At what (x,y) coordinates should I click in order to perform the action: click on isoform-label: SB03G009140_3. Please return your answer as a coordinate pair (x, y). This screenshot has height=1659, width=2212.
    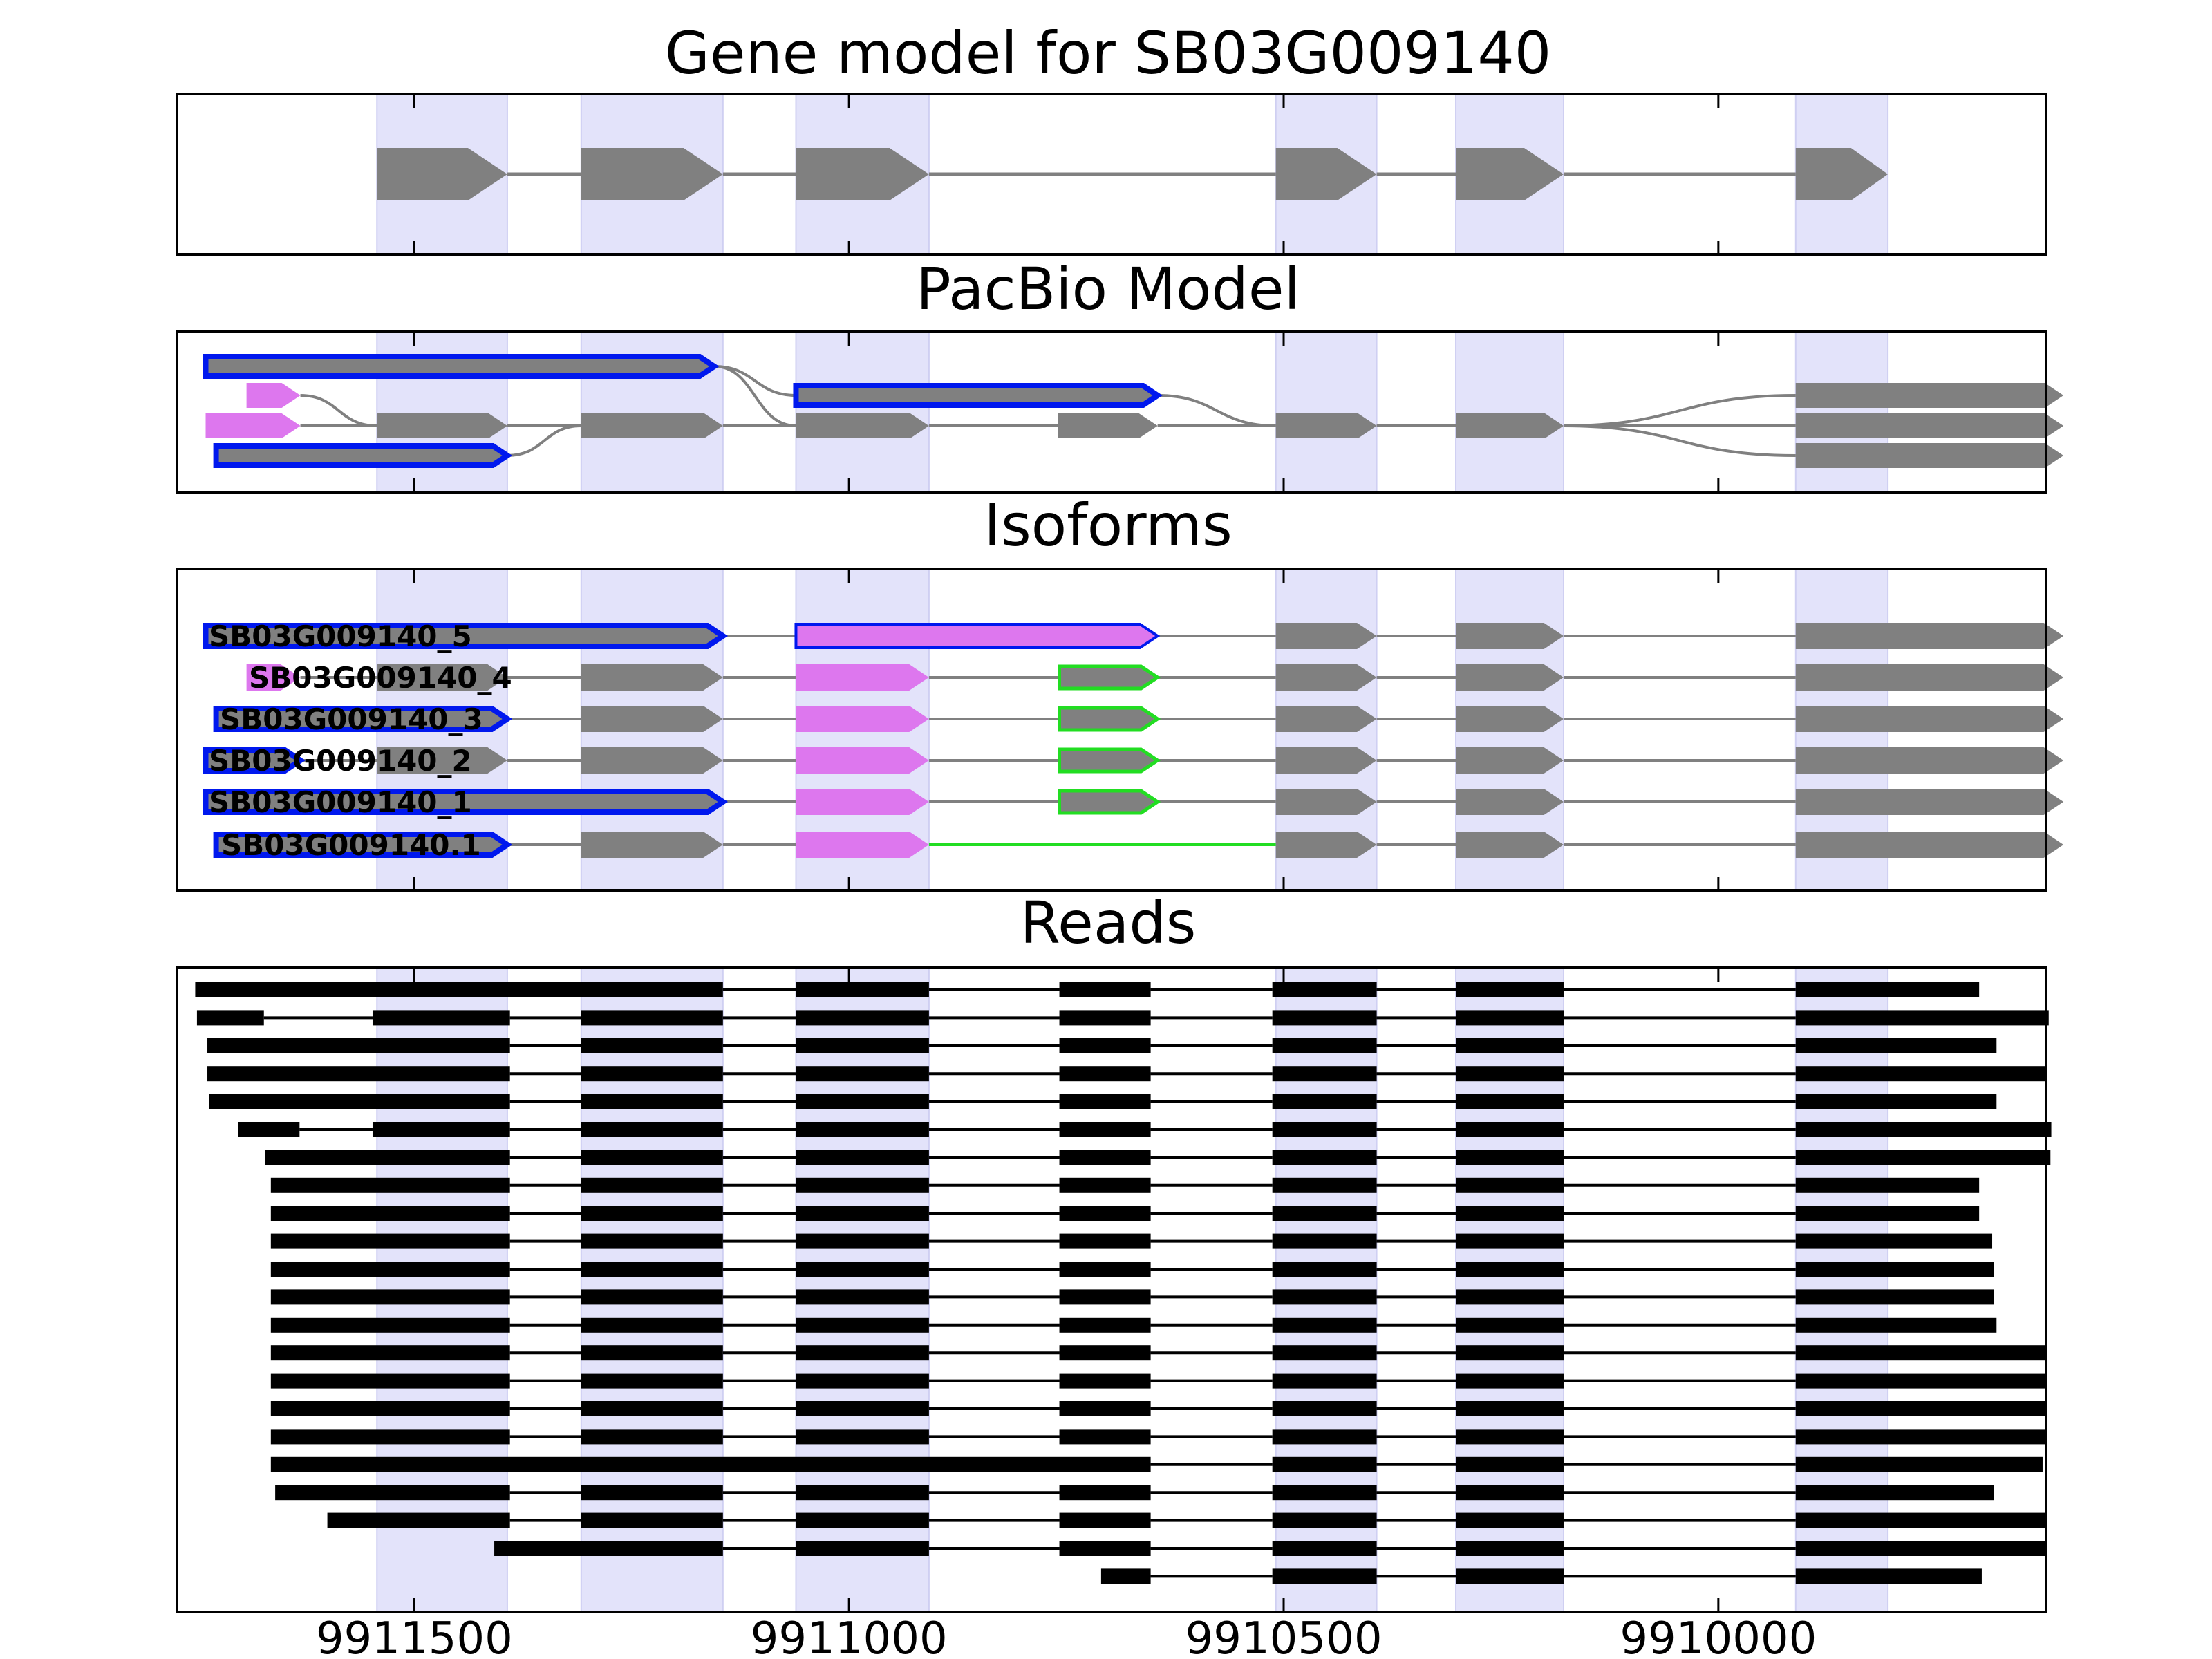
    Looking at the image, I should click on (351, 719).